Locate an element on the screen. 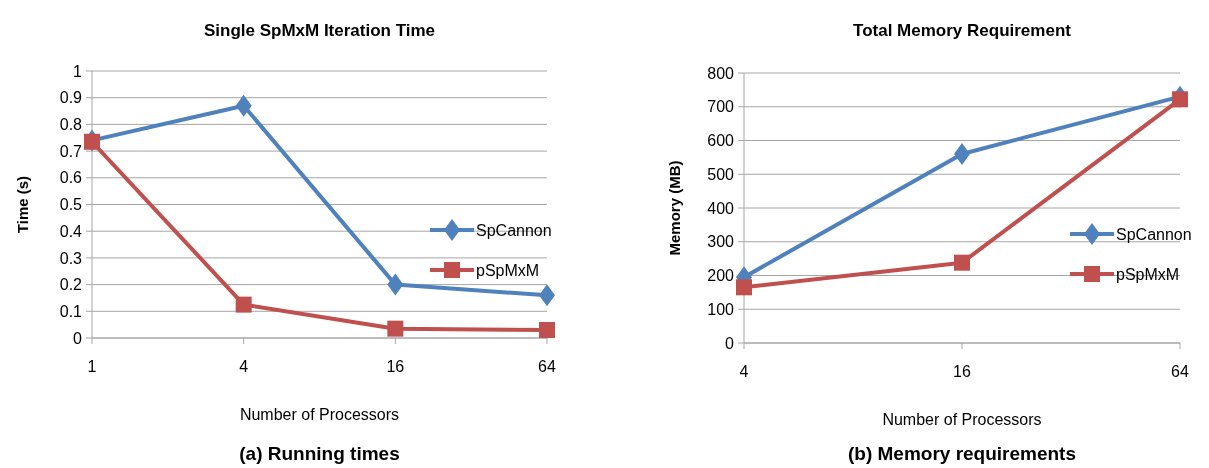 Image resolution: width=1209 pixels, height=468 pixels. y-tick-label: 200 is located at coordinates (721, 276).